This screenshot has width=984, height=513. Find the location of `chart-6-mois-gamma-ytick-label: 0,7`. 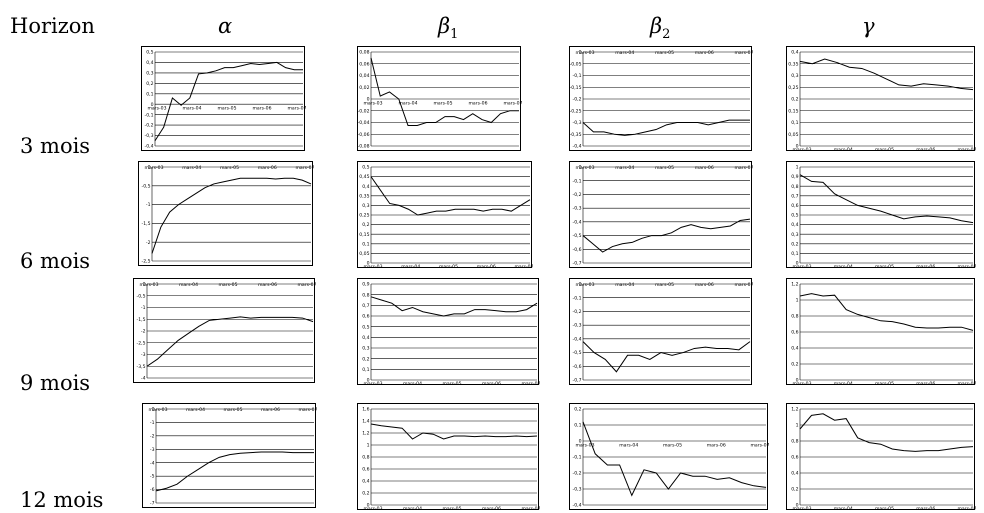

chart-6-mois-gamma-ytick-label: 0,7 is located at coordinates (794, 196).